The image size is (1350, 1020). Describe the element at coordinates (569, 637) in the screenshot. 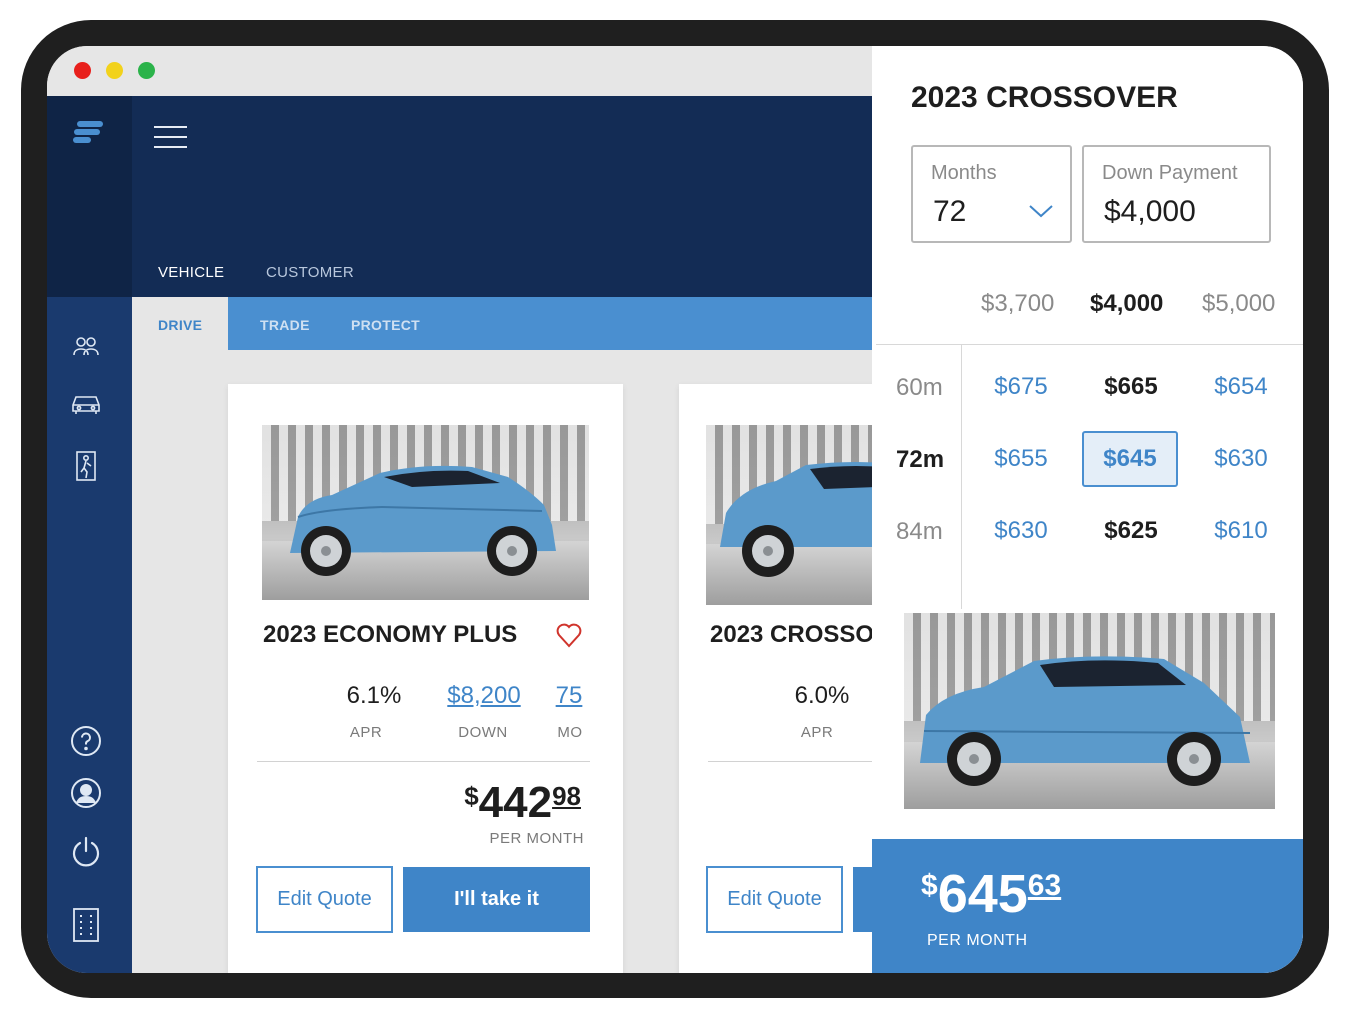

I see `heart-icon` at that location.